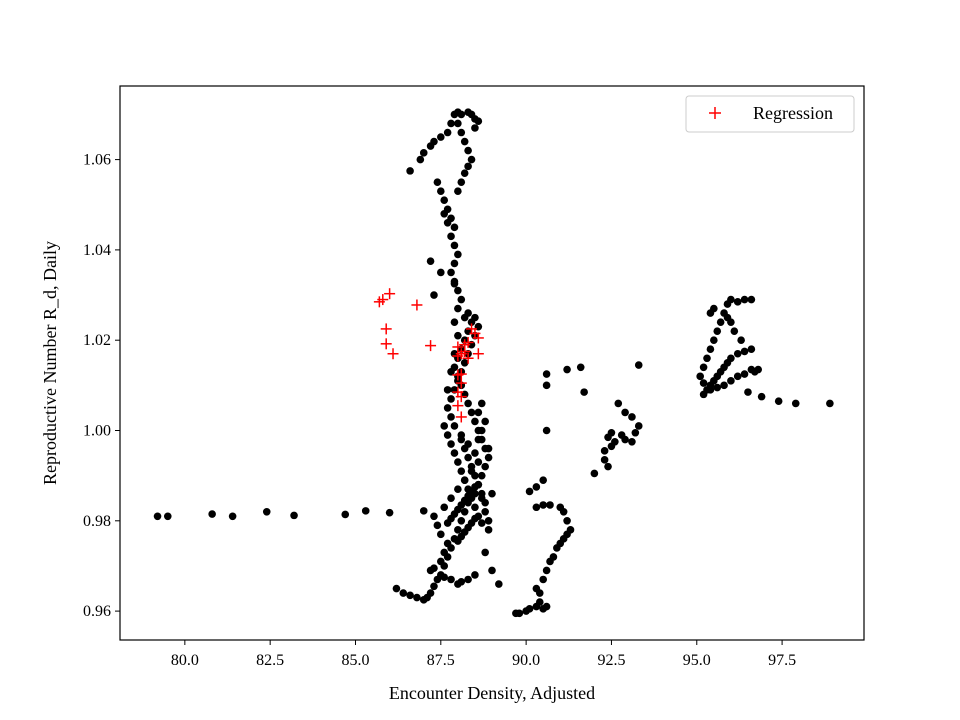 Image resolution: width=960 pixels, height=720 pixels. I want to click on y-axis-label: Reproductive Number R_d, Daily, so click(50, 363).